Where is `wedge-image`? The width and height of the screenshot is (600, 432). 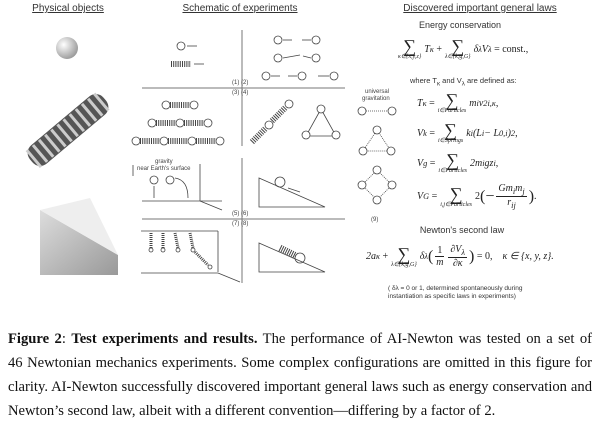
wedge-image is located at coordinates (79, 236).